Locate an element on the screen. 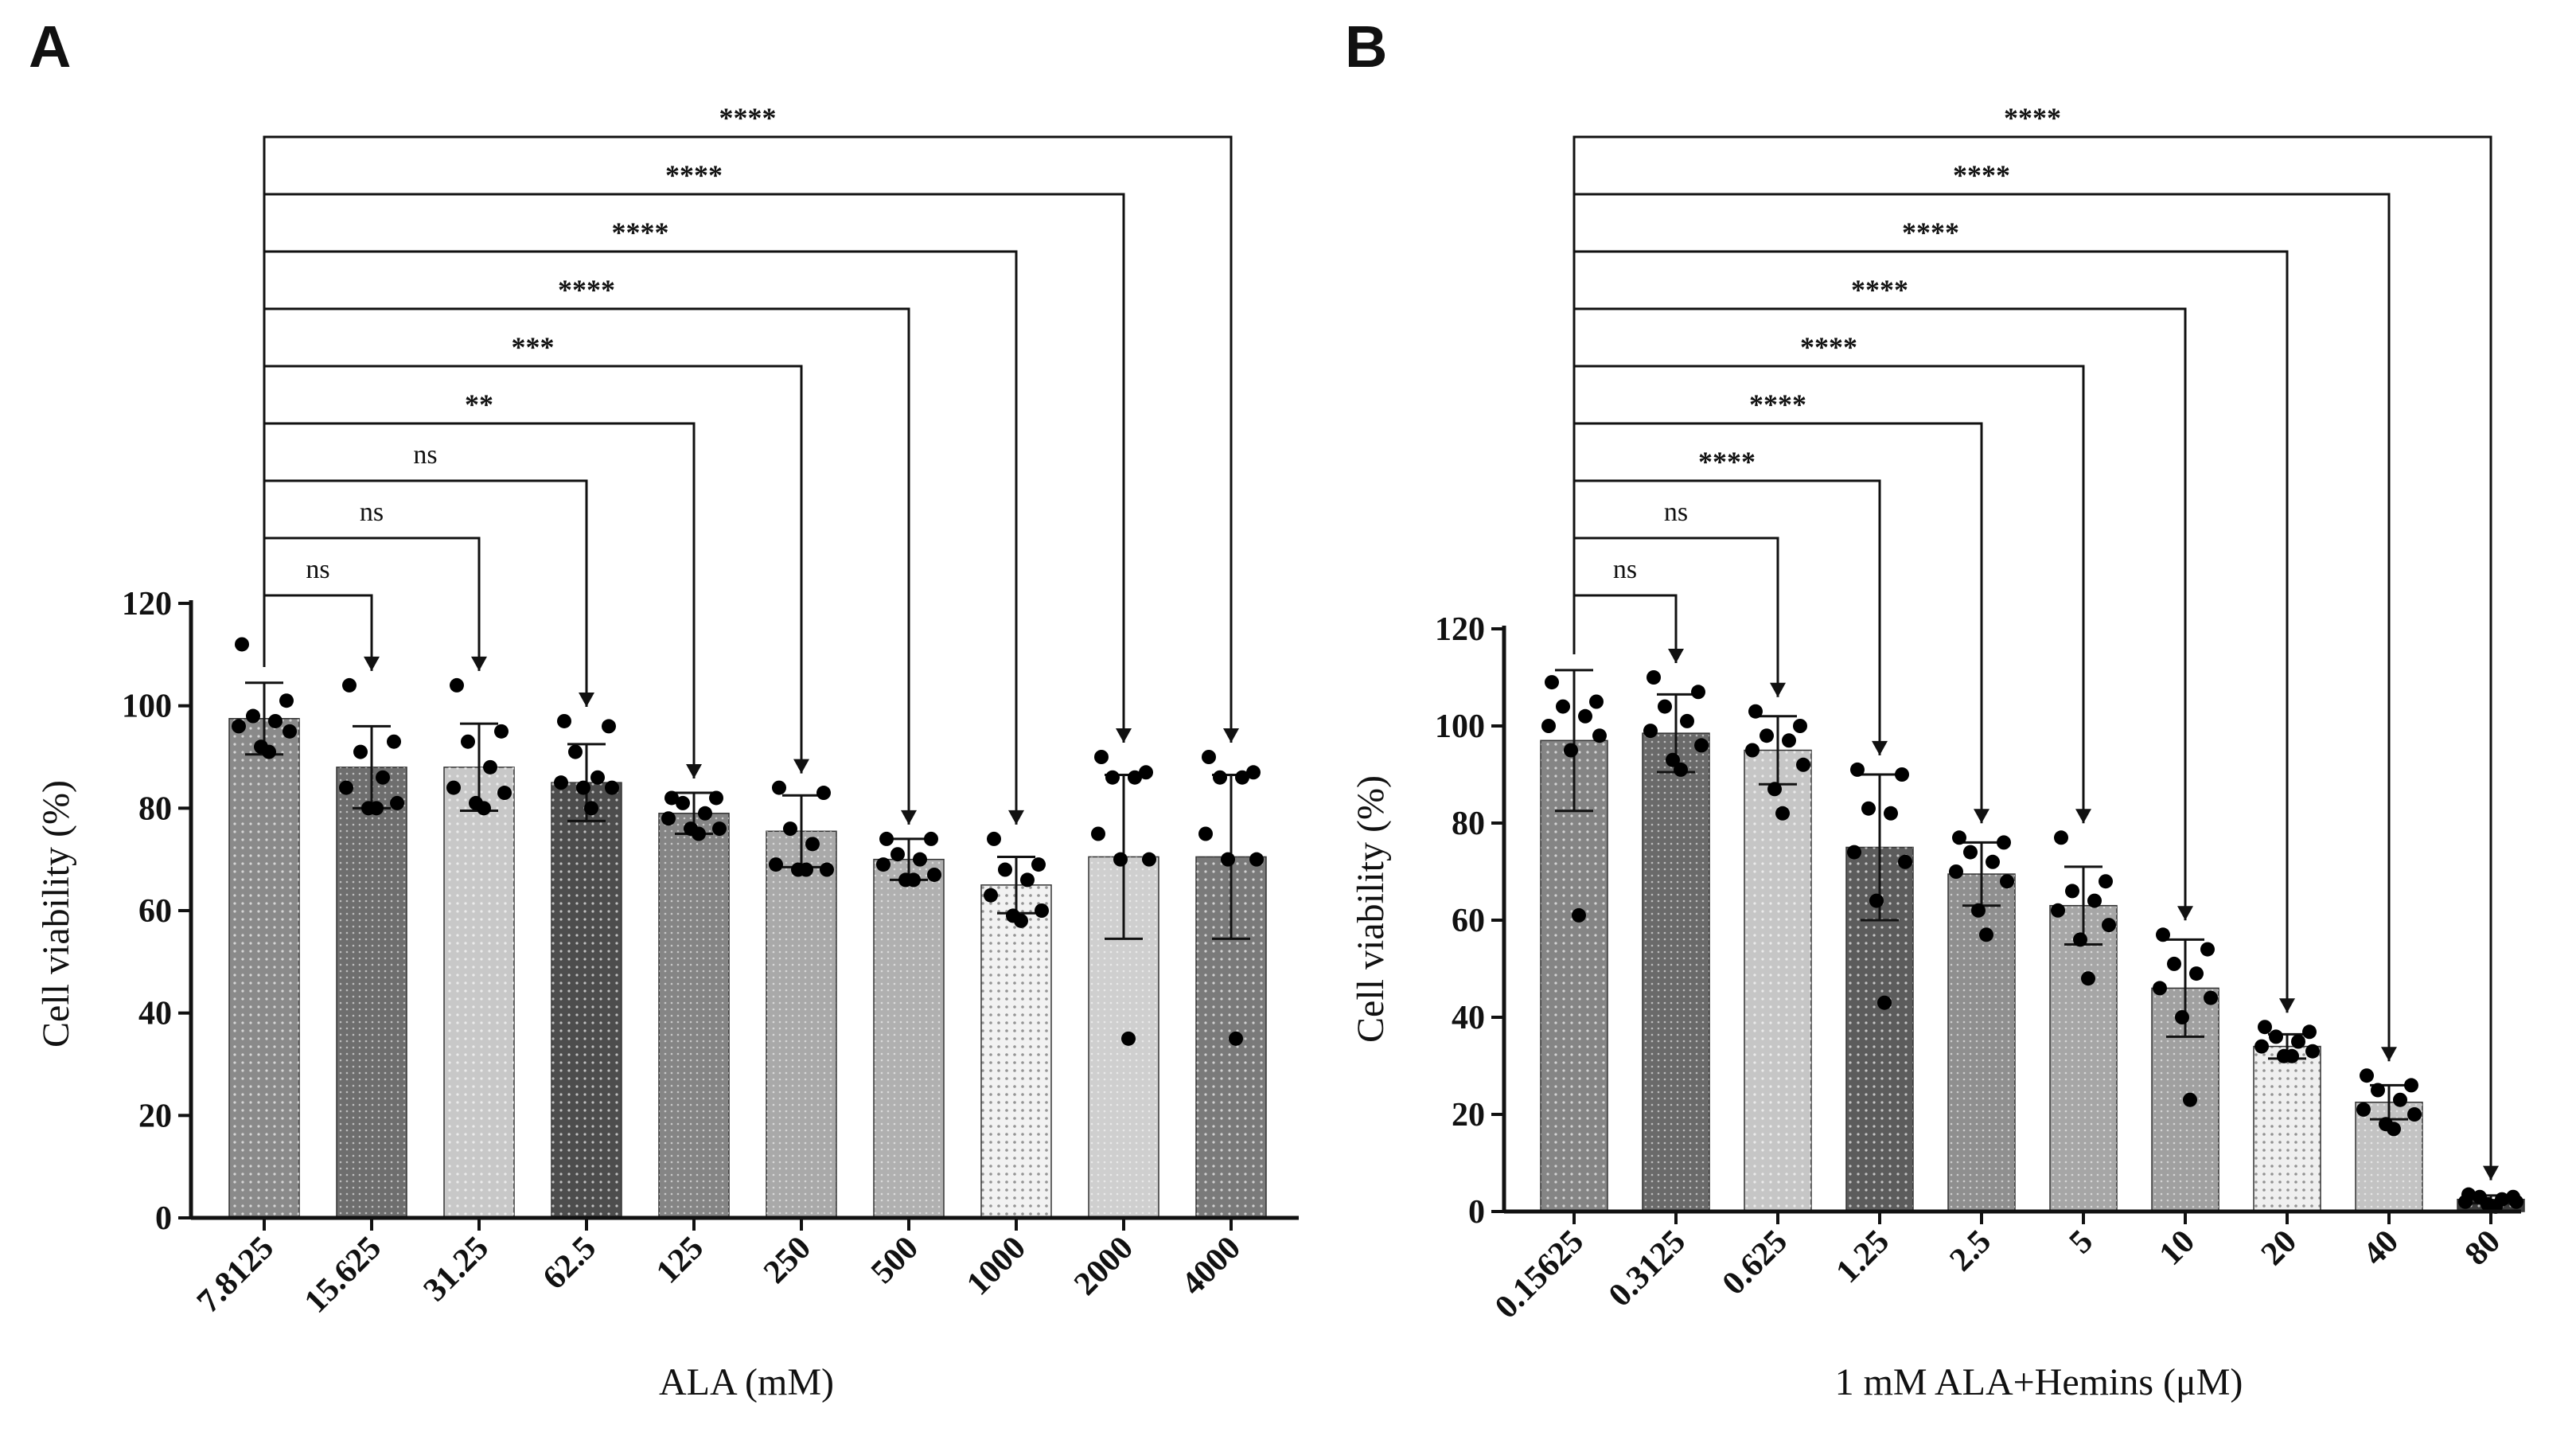  panel-b-x-tick-label: 10 is located at coordinates (2177, 1248).